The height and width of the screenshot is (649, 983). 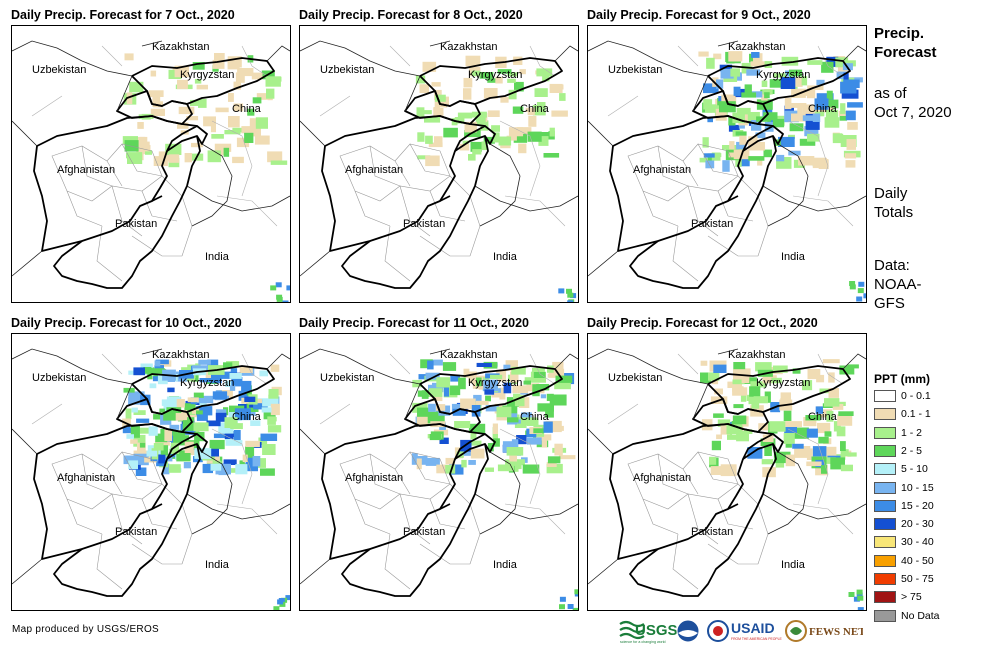 I want to click on other-borders, so click(x=727, y=158).